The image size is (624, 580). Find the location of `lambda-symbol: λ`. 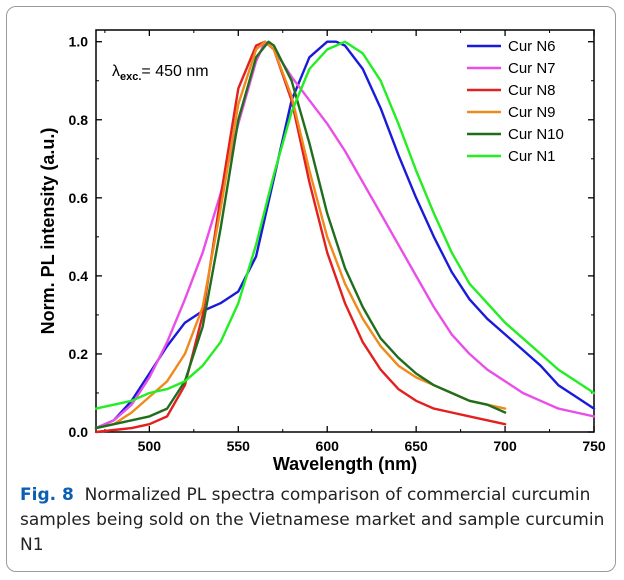

lambda-symbol: λ is located at coordinates (116, 71).